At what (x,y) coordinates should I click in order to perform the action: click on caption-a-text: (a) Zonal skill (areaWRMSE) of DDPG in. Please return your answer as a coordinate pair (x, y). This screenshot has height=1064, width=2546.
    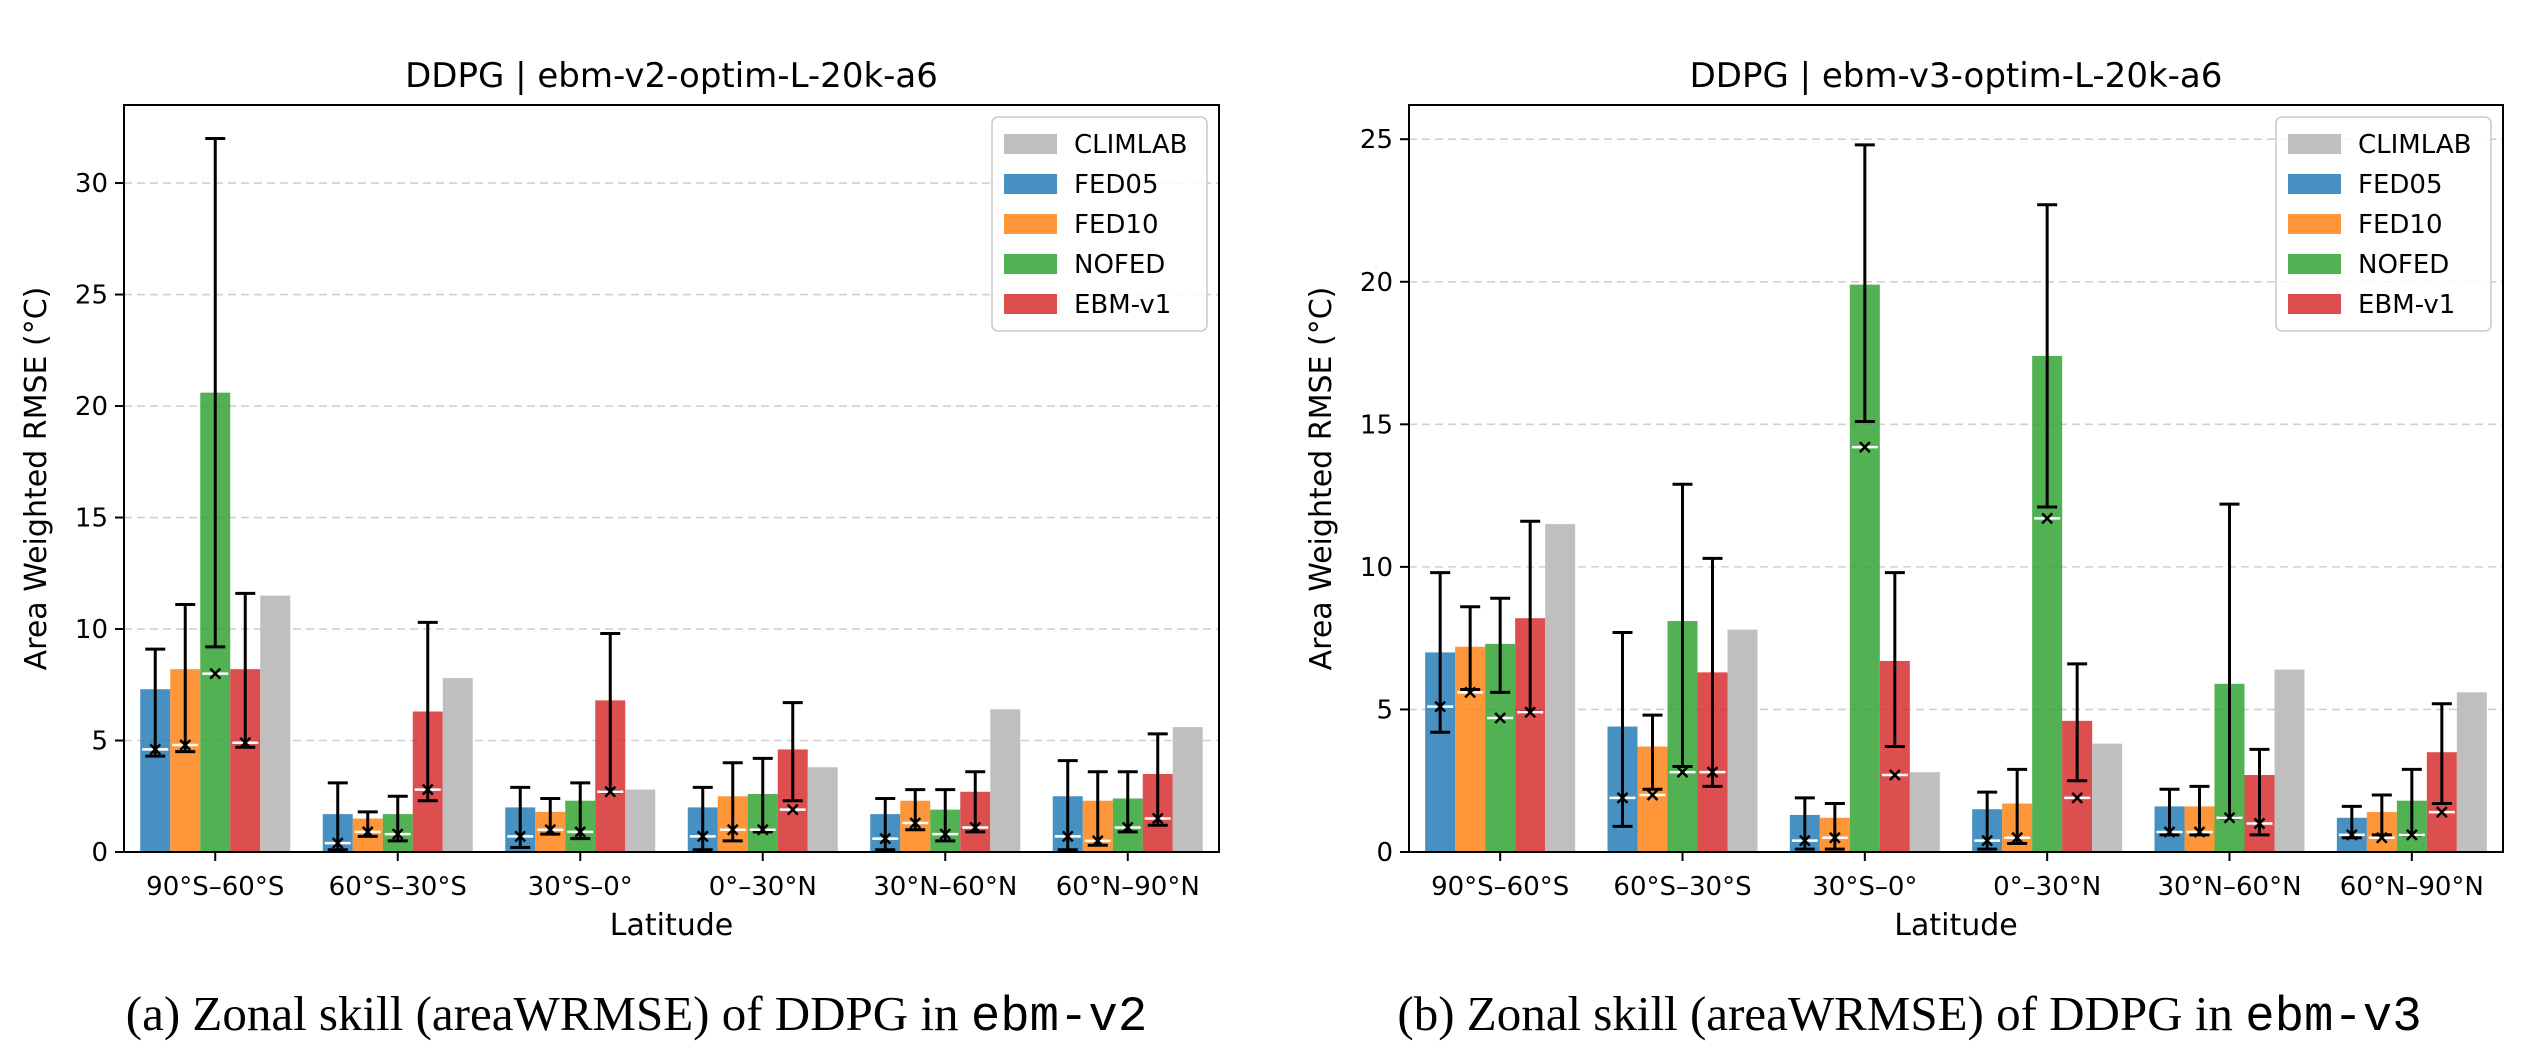
    Looking at the image, I should click on (548, 1013).